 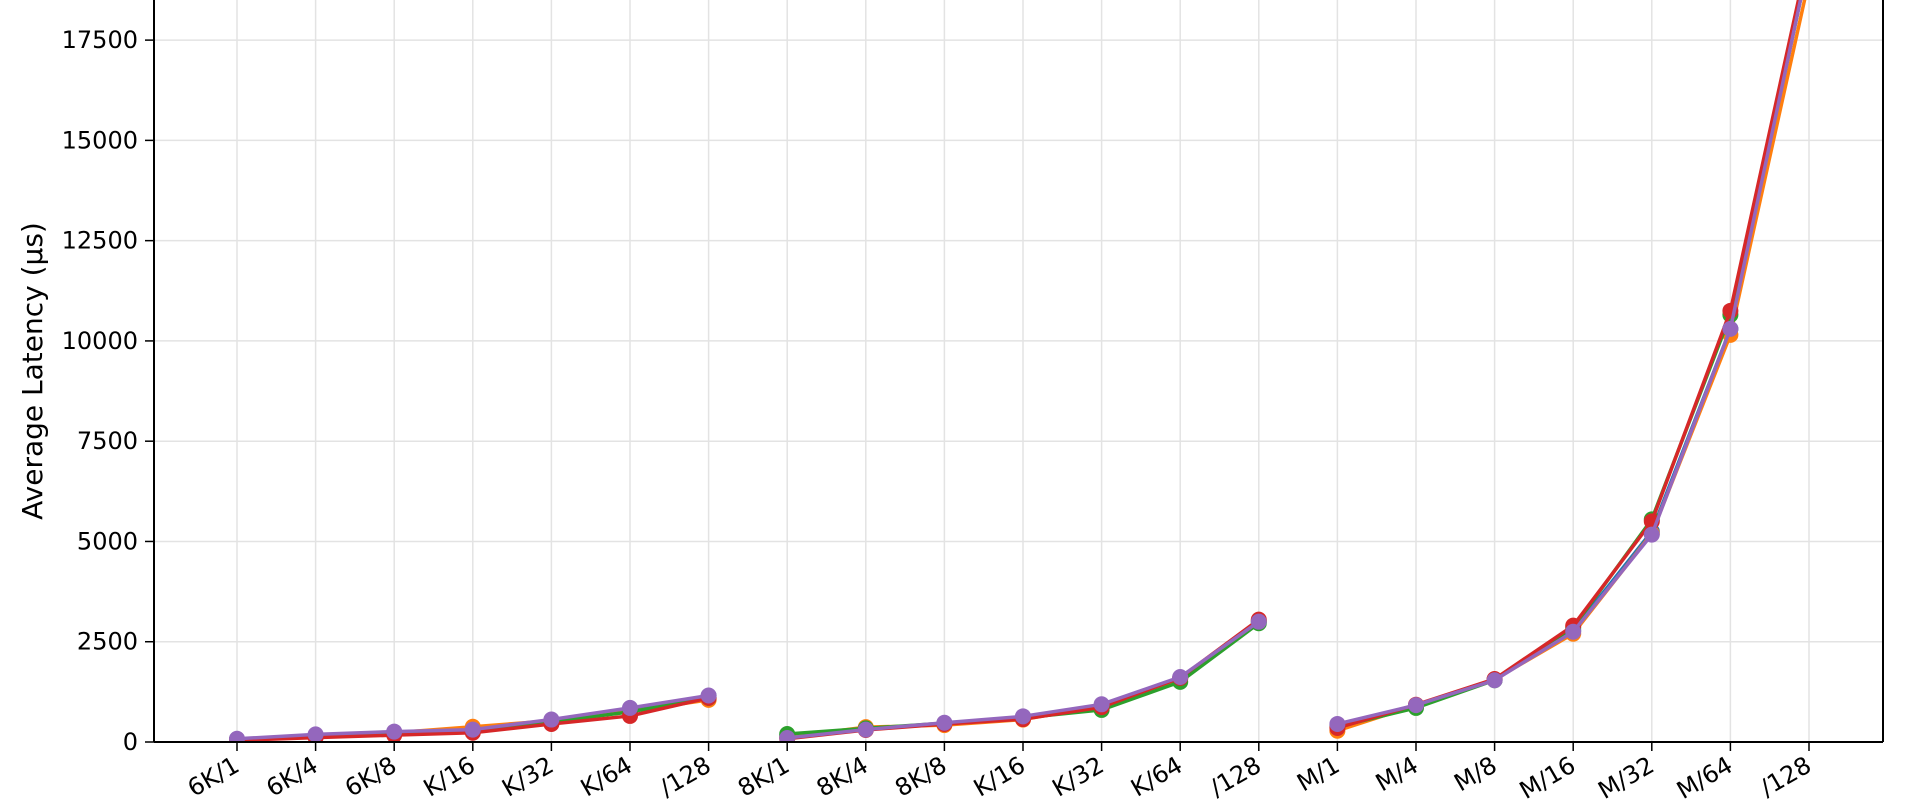 I want to click on y-tick-label: 2500, so click(x=107, y=642).